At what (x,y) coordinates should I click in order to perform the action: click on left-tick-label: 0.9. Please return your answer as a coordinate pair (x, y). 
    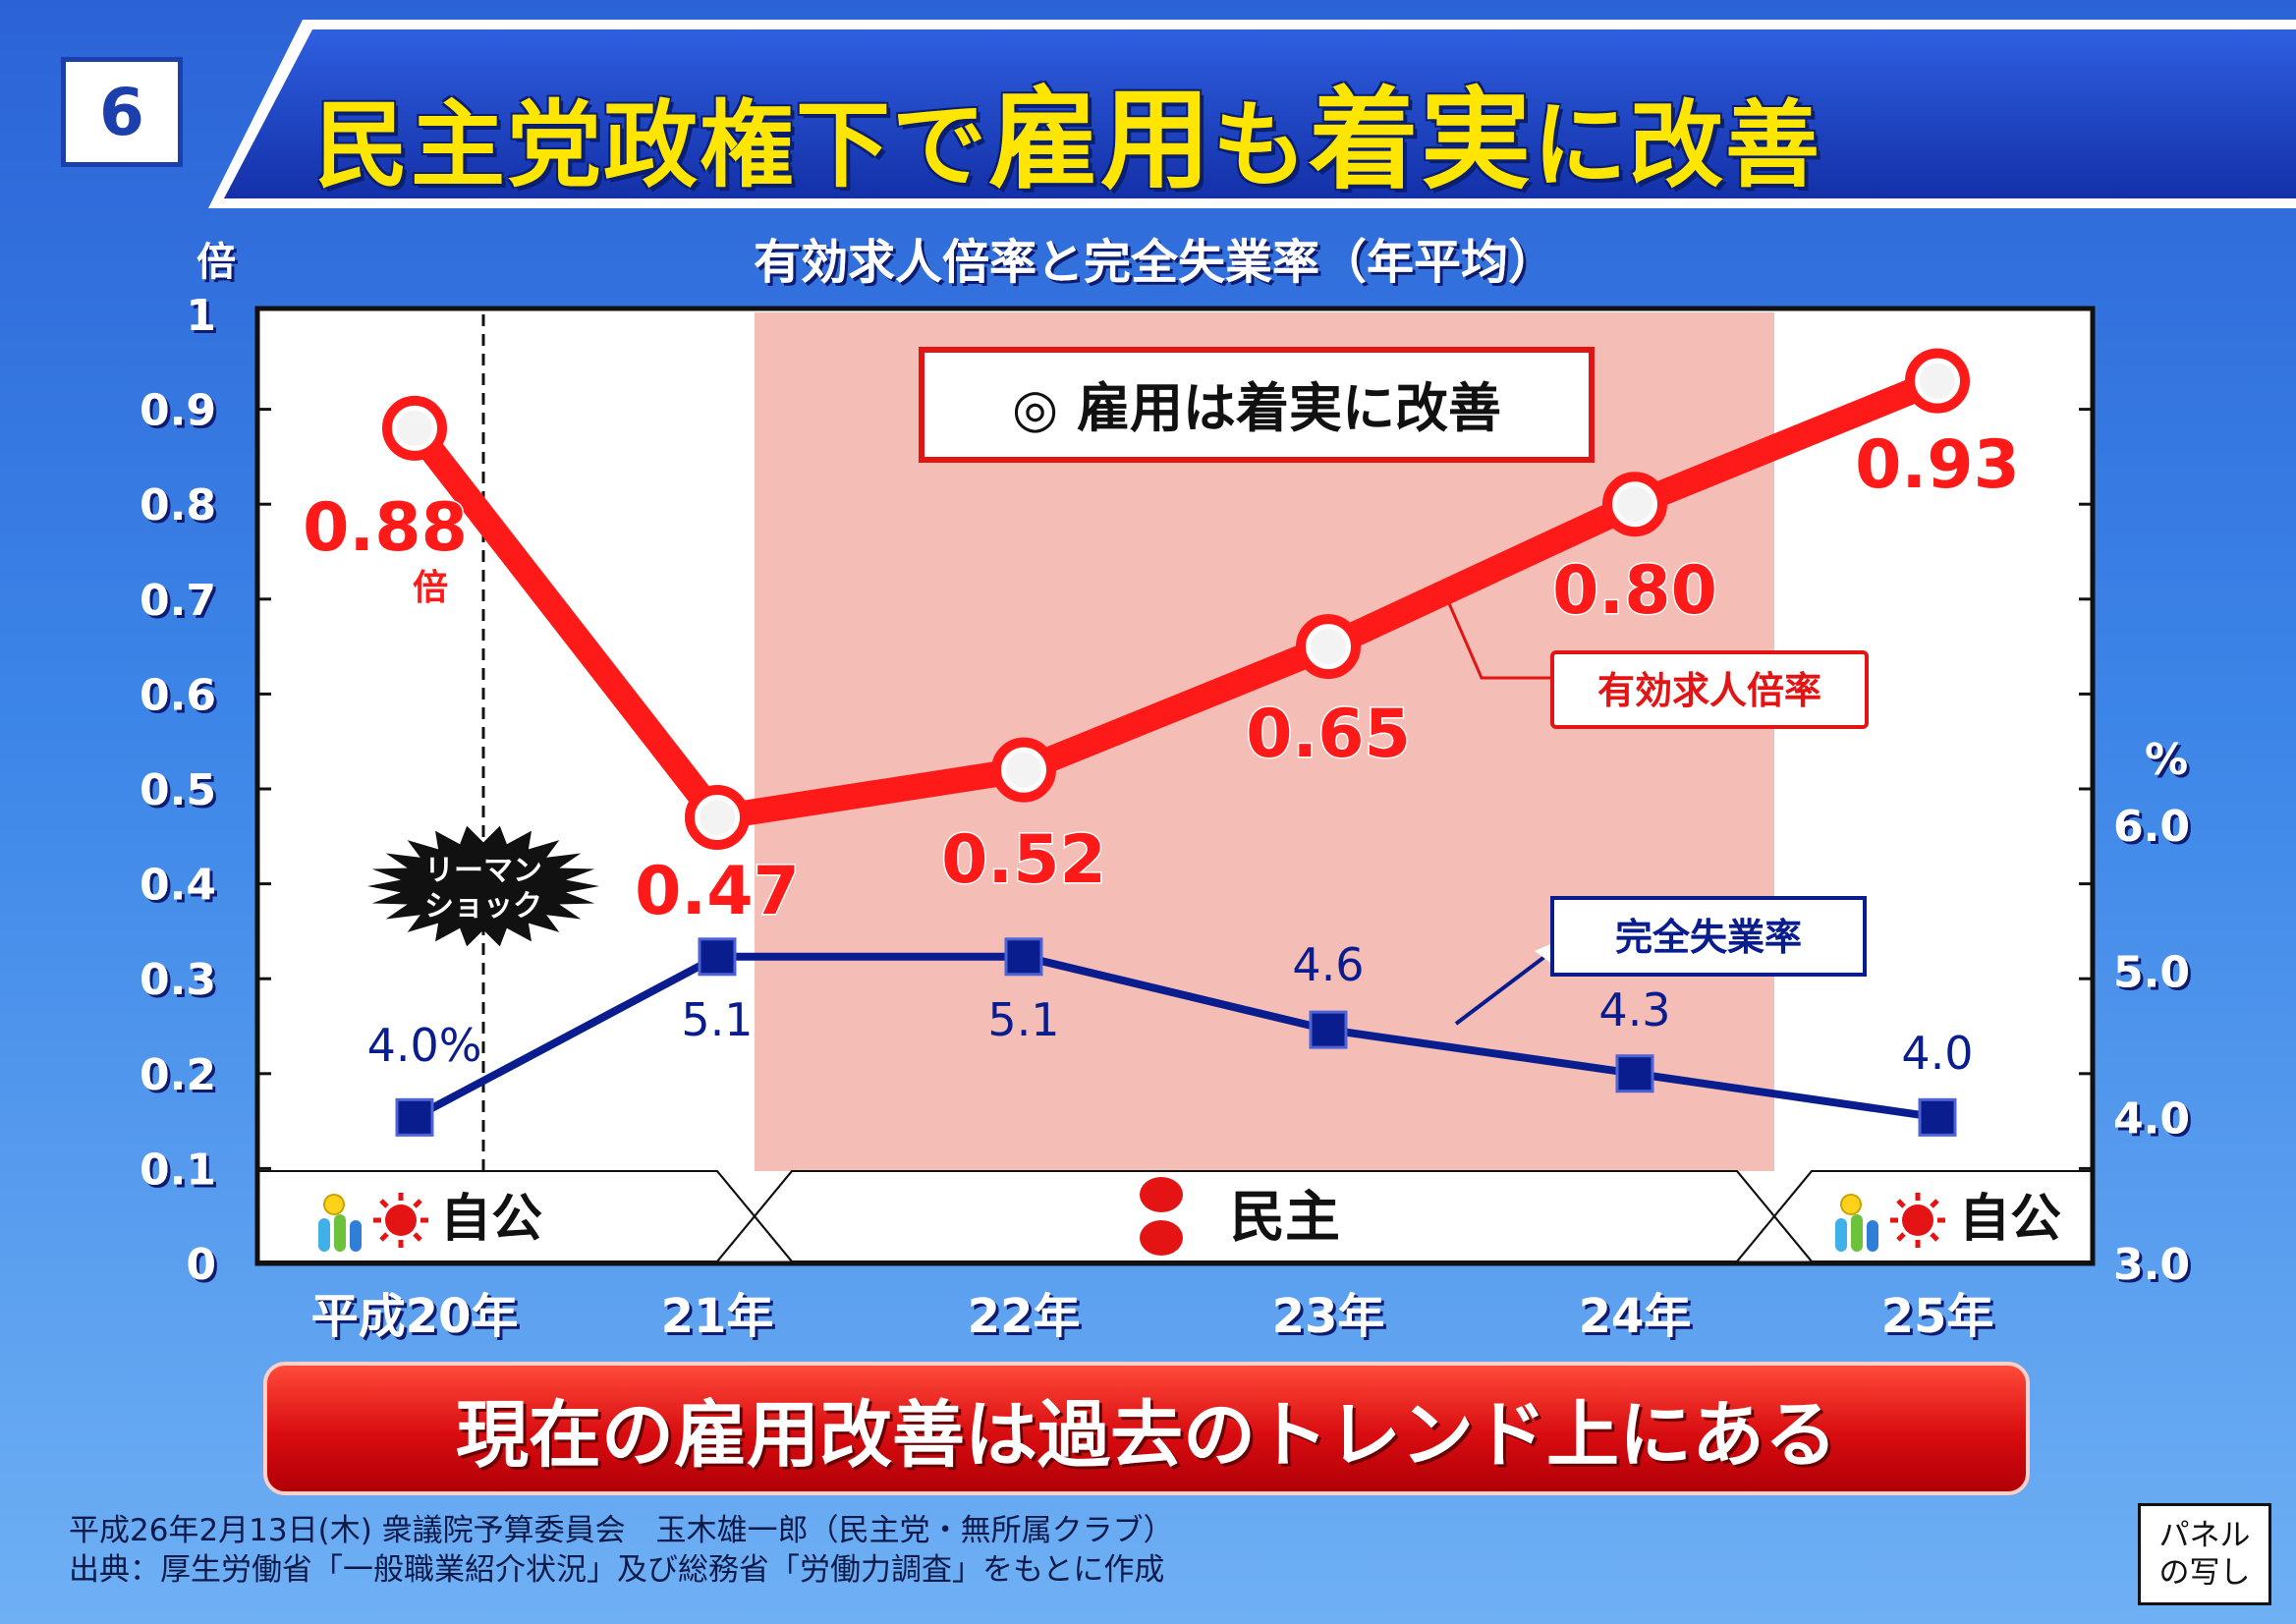
    Looking at the image, I should click on (178, 411).